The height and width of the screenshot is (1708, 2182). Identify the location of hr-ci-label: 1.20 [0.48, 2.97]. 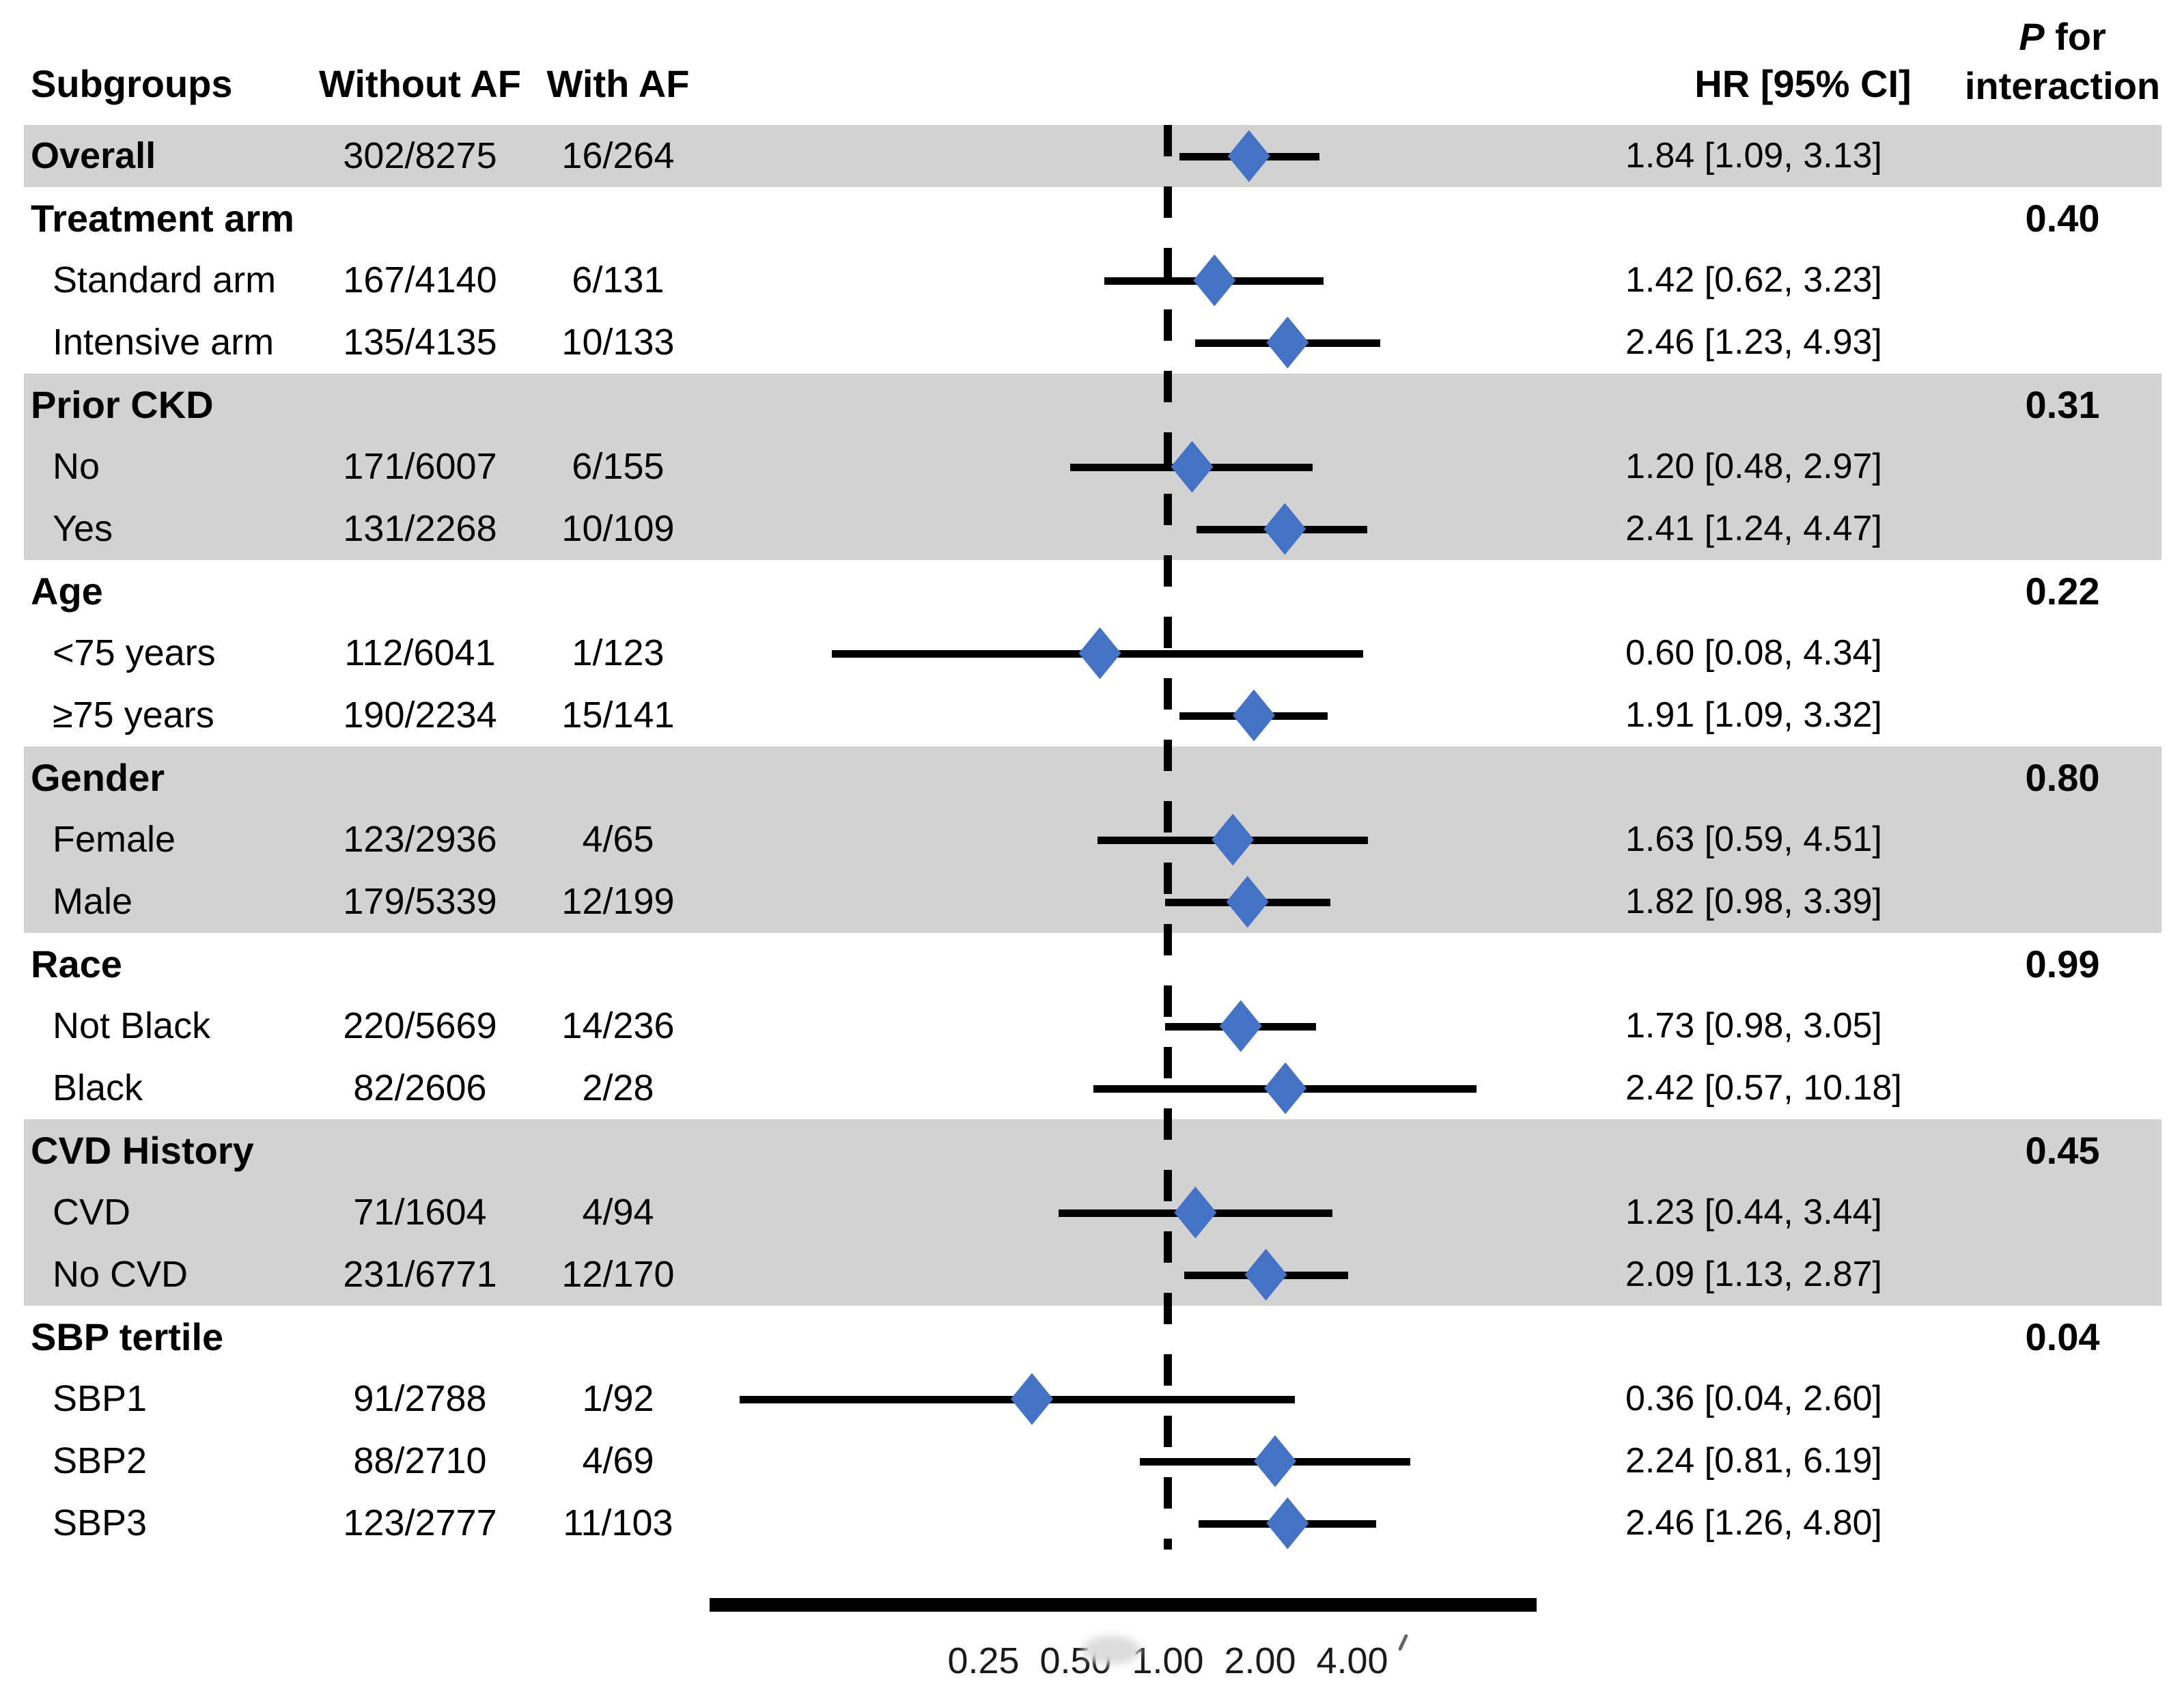
(1753, 466).